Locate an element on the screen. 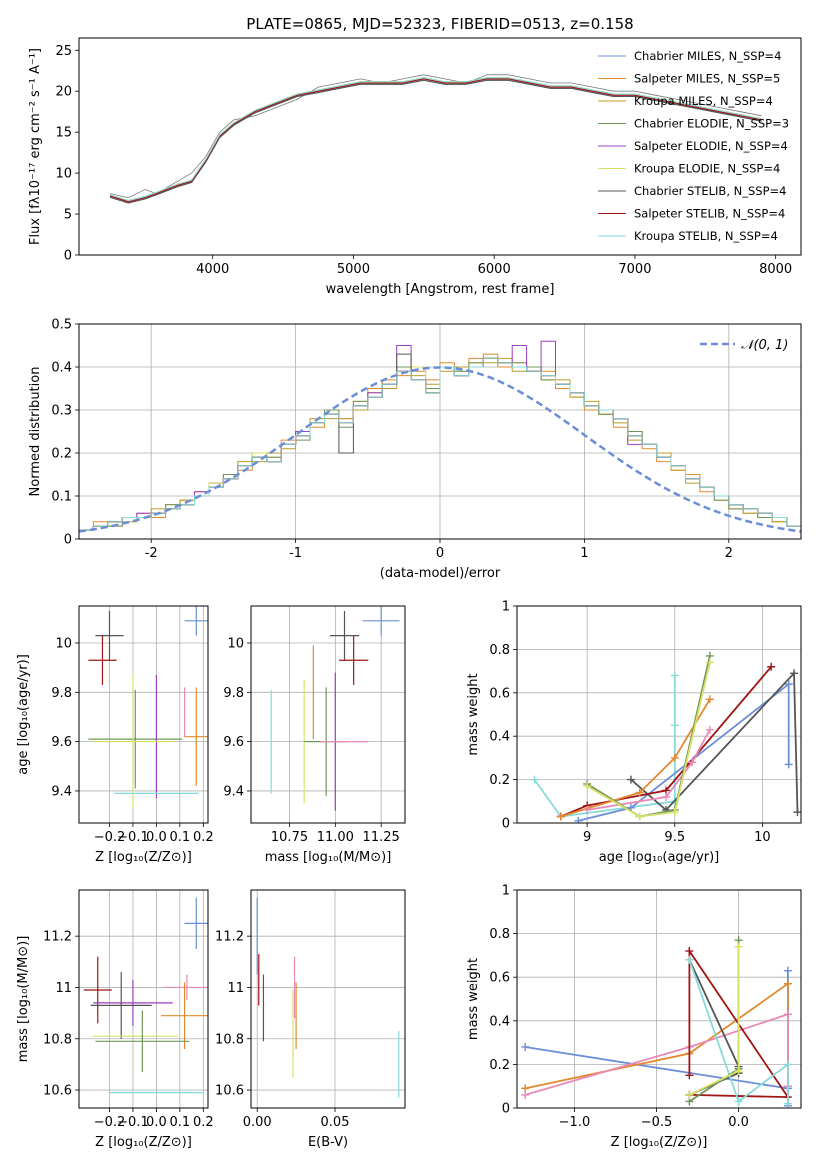  x-tick-label: 6000 is located at coordinates (494, 269).